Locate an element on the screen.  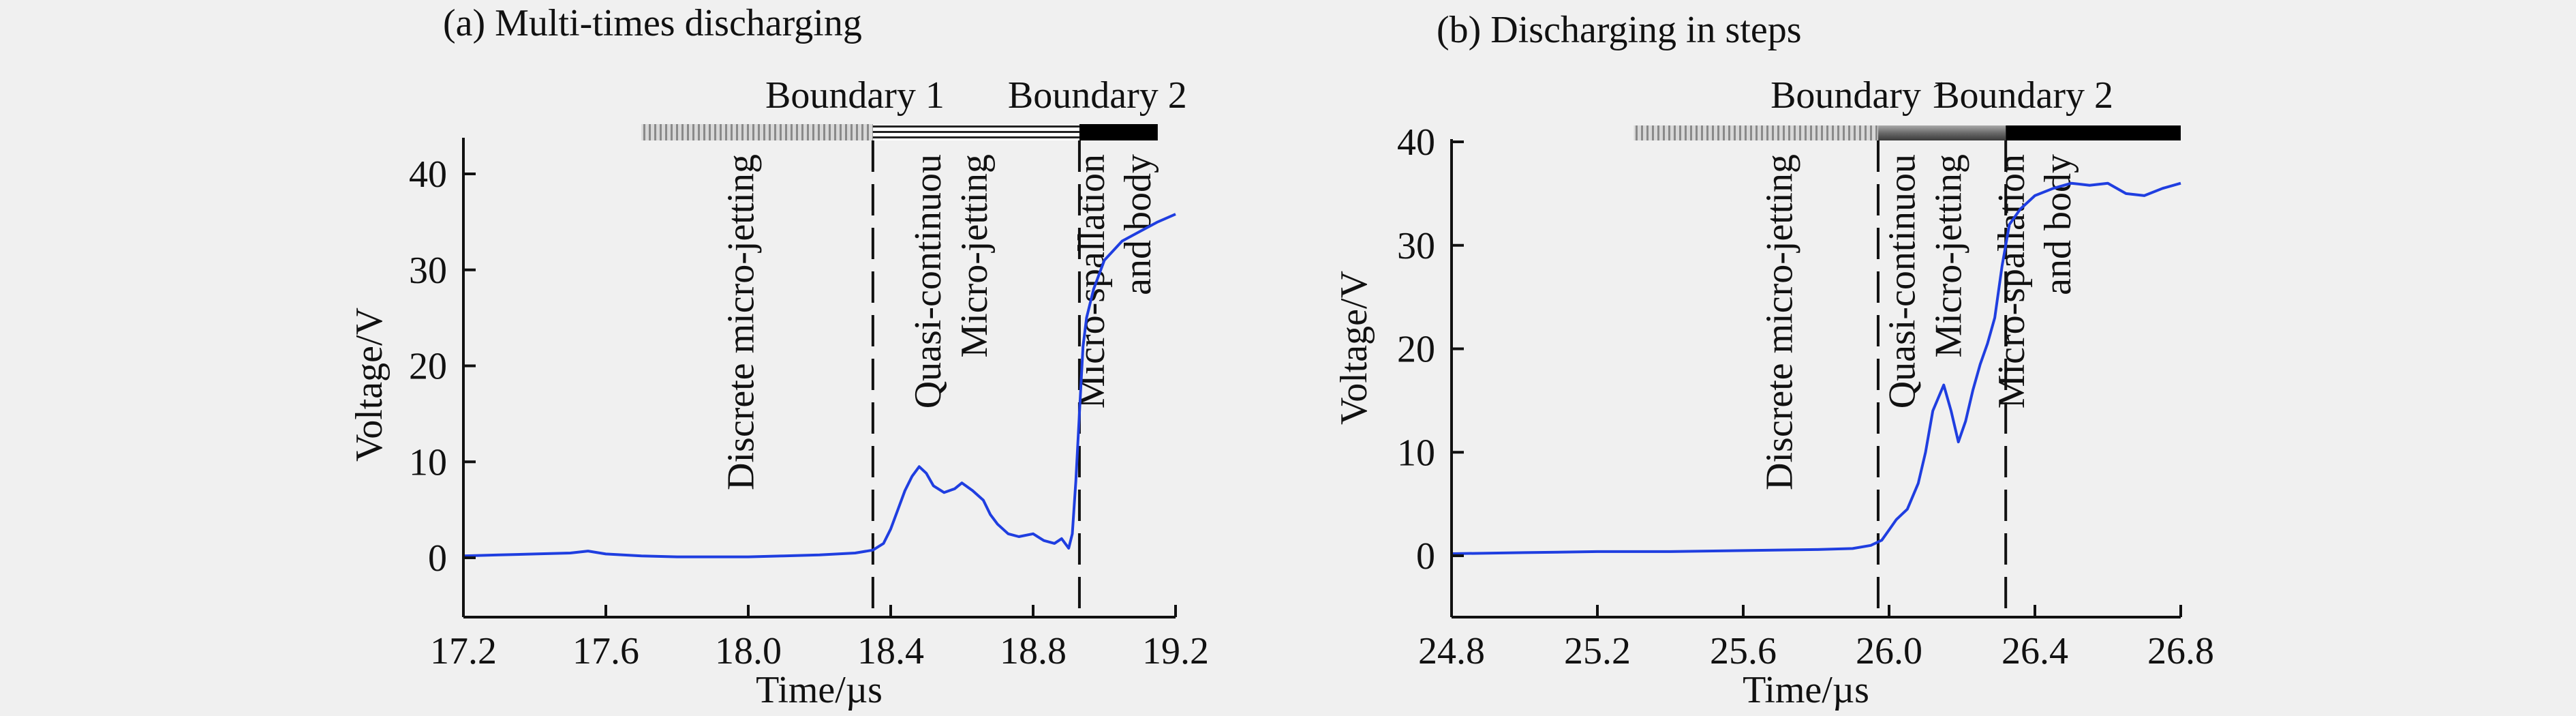
x-tick-label-1: 17.6 is located at coordinates (605, 651).